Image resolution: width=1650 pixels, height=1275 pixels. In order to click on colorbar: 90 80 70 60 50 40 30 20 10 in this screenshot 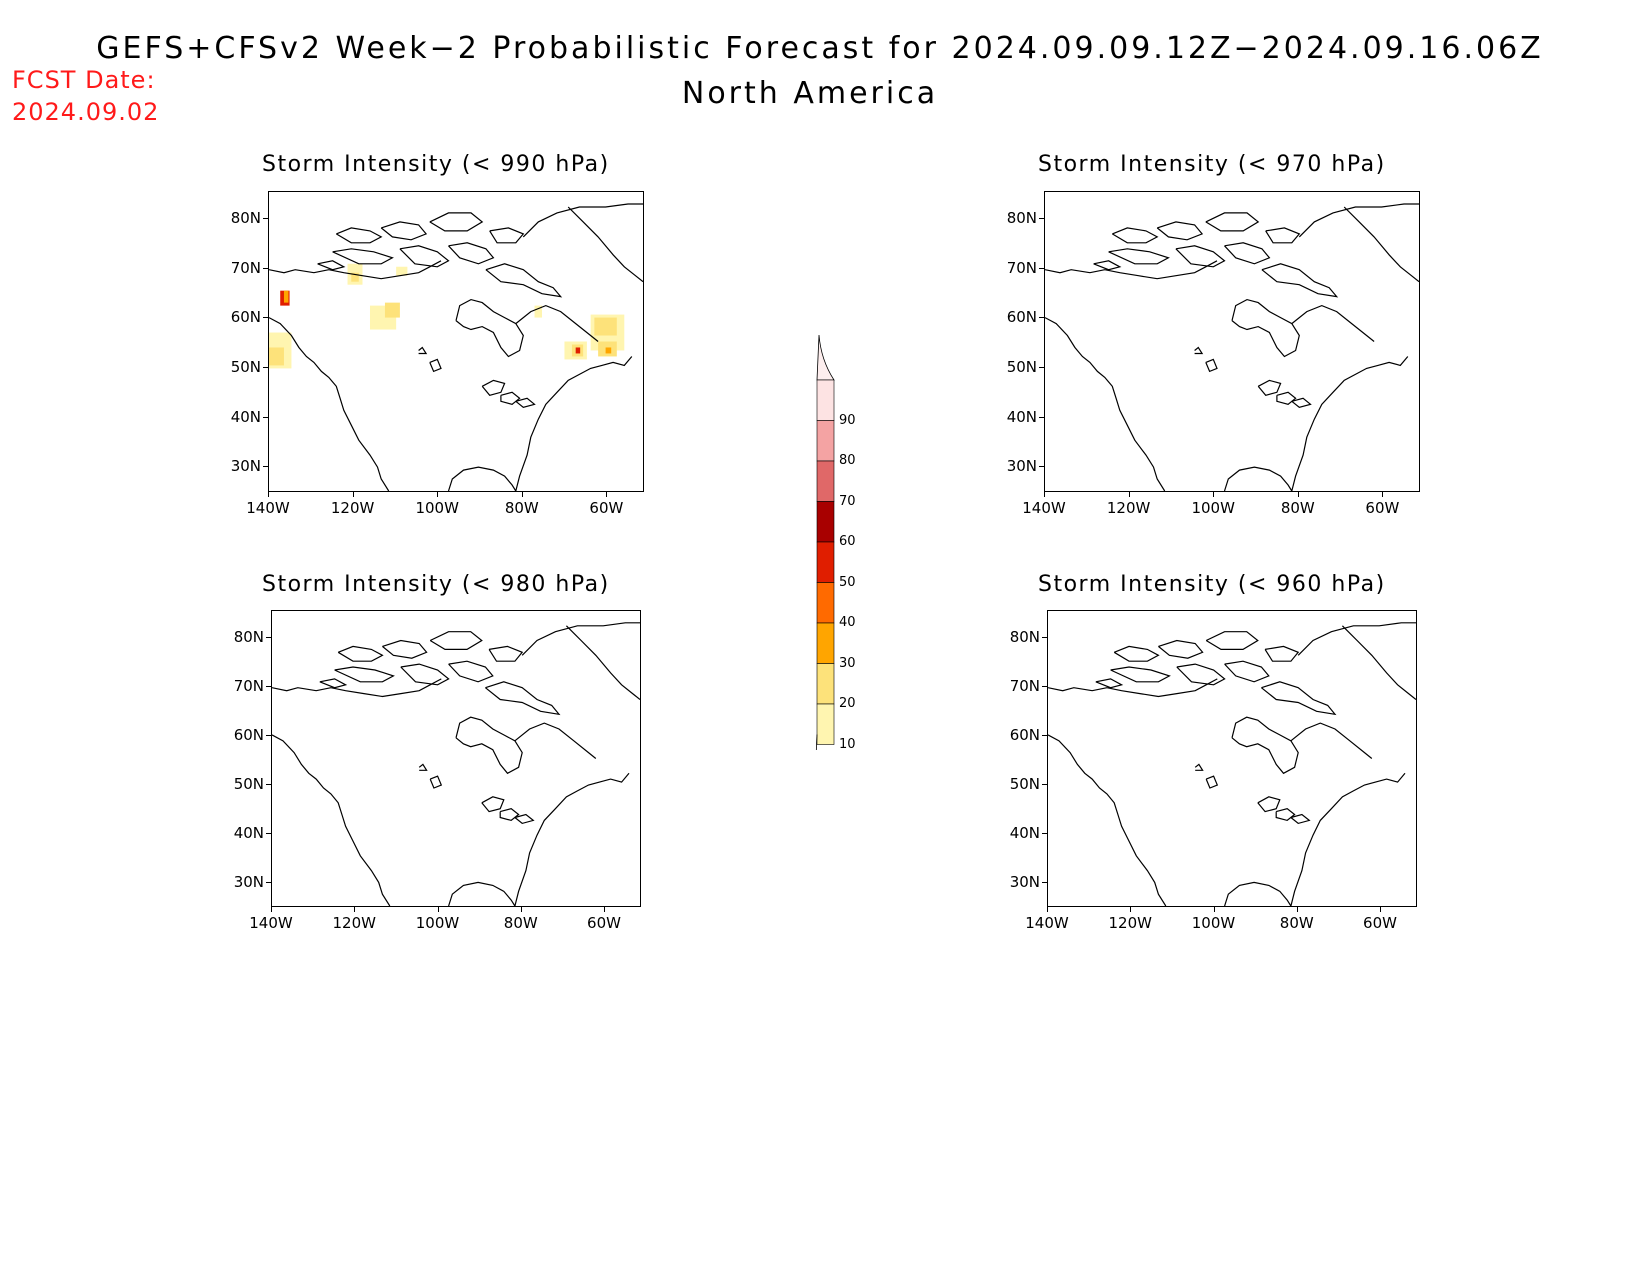, I will do `click(835, 559)`.